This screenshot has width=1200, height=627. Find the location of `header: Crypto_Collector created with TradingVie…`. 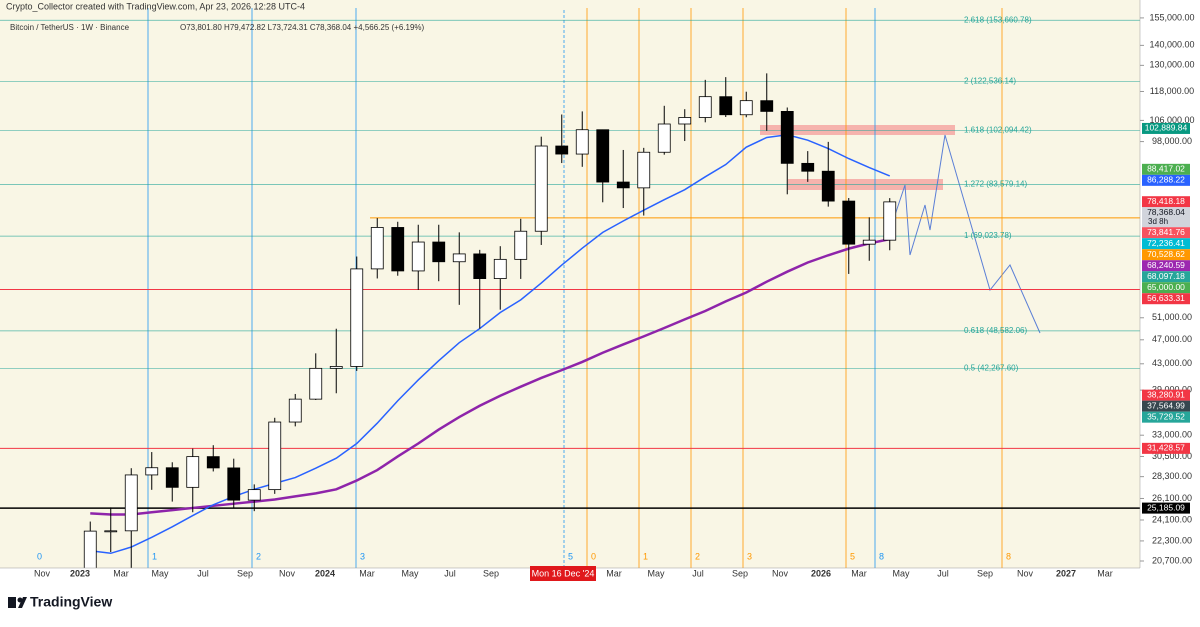

header: Crypto_Collector created with TradingVie… is located at coordinates (155, 6).